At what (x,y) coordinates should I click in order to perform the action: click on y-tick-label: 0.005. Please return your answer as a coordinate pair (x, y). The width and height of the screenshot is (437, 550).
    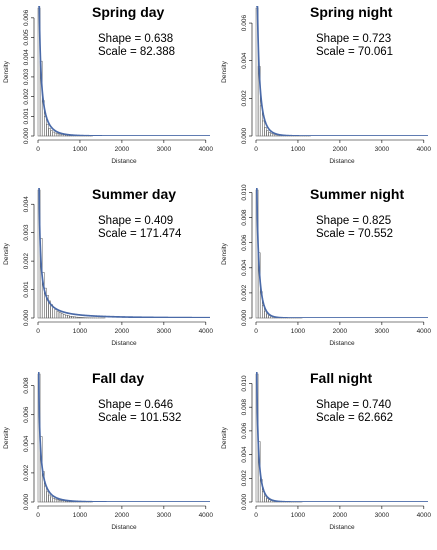
    Looking at the image, I should click on (26, 37).